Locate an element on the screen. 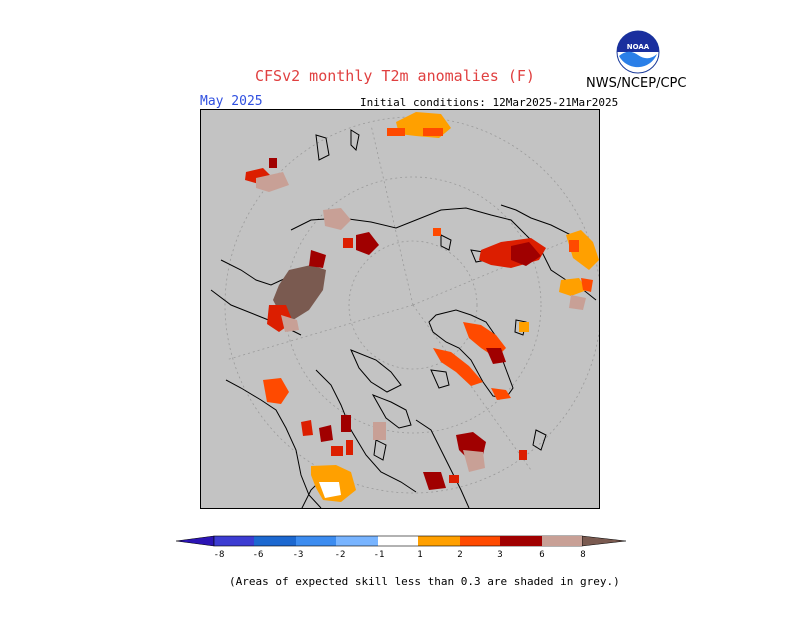 Image resolution: width=800 pixels, height=618 pixels. legend-tick: 2 is located at coordinates (459, 555).